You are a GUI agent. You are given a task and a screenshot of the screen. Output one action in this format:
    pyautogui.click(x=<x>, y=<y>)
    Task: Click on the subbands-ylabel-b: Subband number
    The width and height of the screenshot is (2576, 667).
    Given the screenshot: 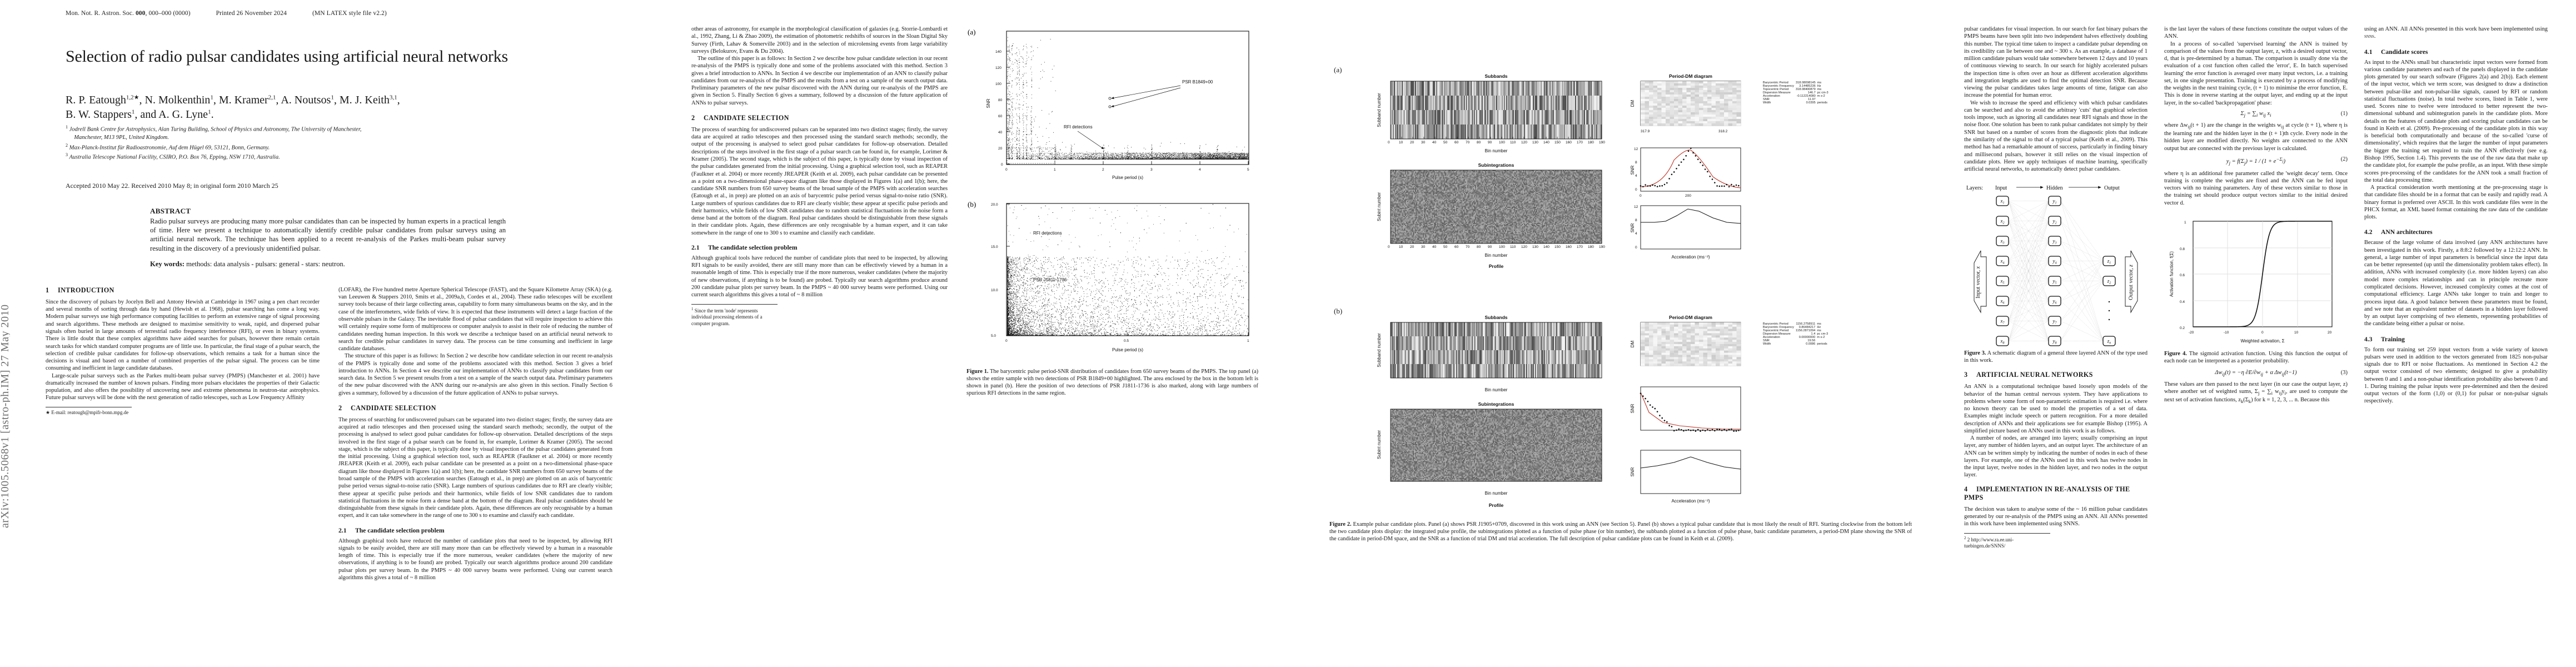 What is the action you would take?
    pyautogui.click(x=1379, y=350)
    